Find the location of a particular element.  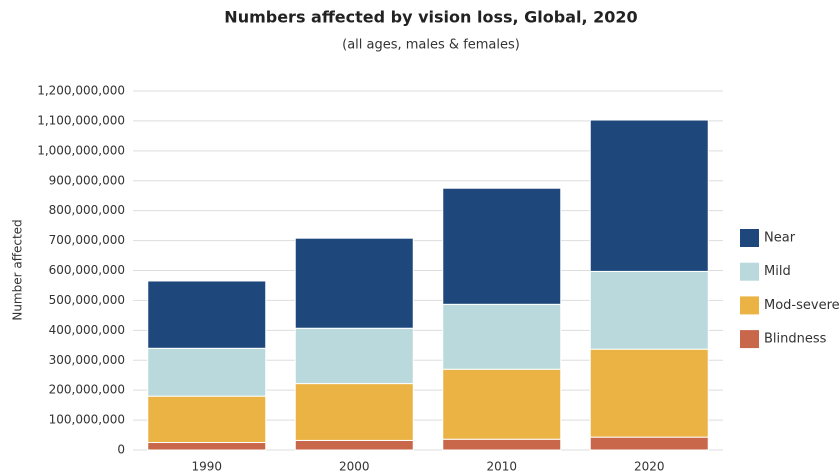

y-tick-label: 400,000,000 is located at coordinates (87, 330).